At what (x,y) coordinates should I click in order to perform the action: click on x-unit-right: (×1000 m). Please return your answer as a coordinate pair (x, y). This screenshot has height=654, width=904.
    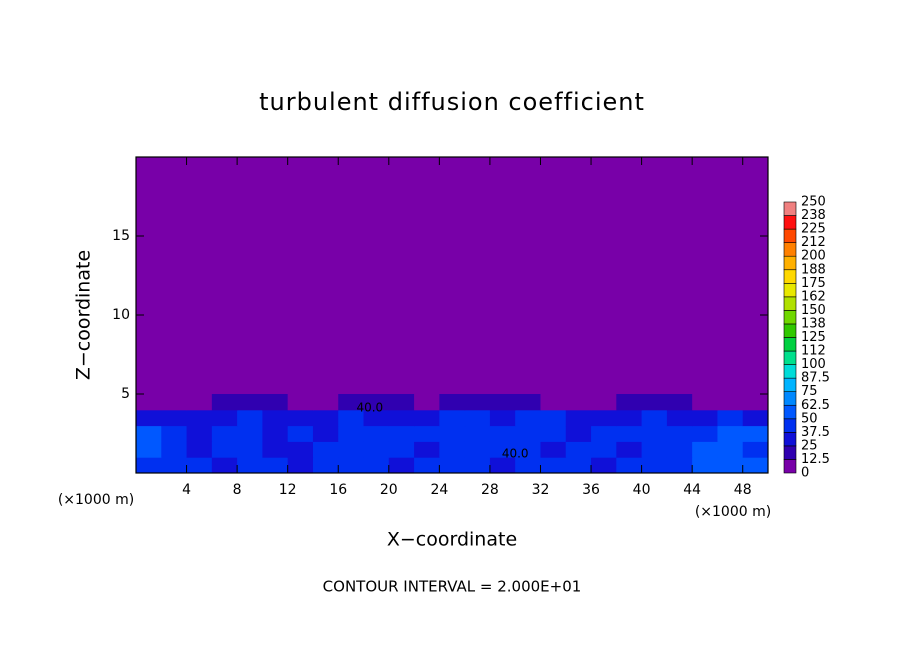
    Looking at the image, I should click on (733, 512).